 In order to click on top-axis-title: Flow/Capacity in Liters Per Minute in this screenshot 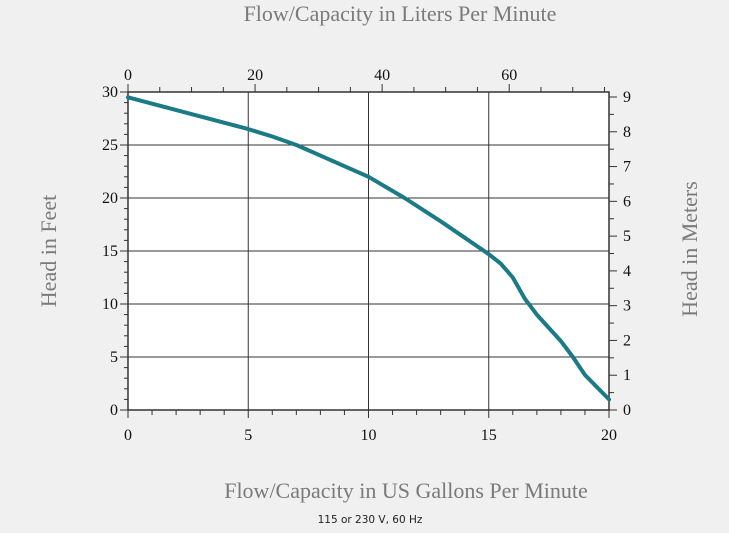, I will do `click(400, 13)`.